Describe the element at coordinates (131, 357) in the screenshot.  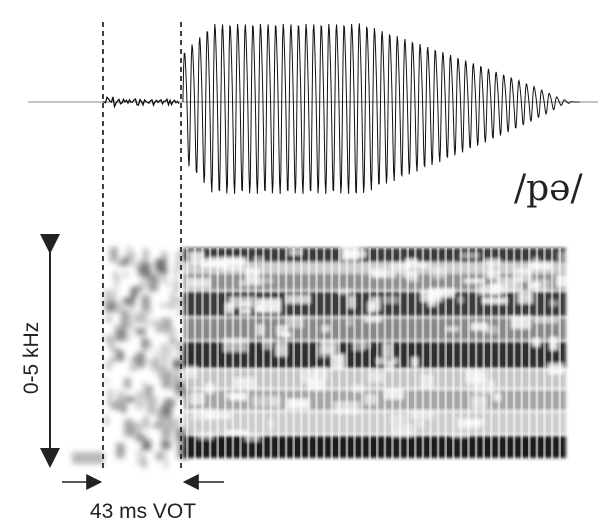
I see `spectrogram-burst-region` at that location.